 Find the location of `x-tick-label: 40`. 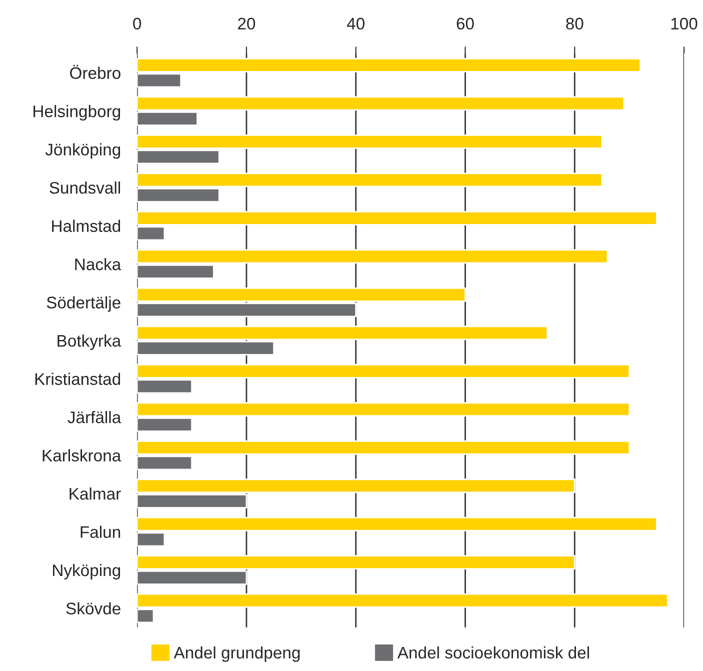

x-tick-label: 40 is located at coordinates (355, 24).